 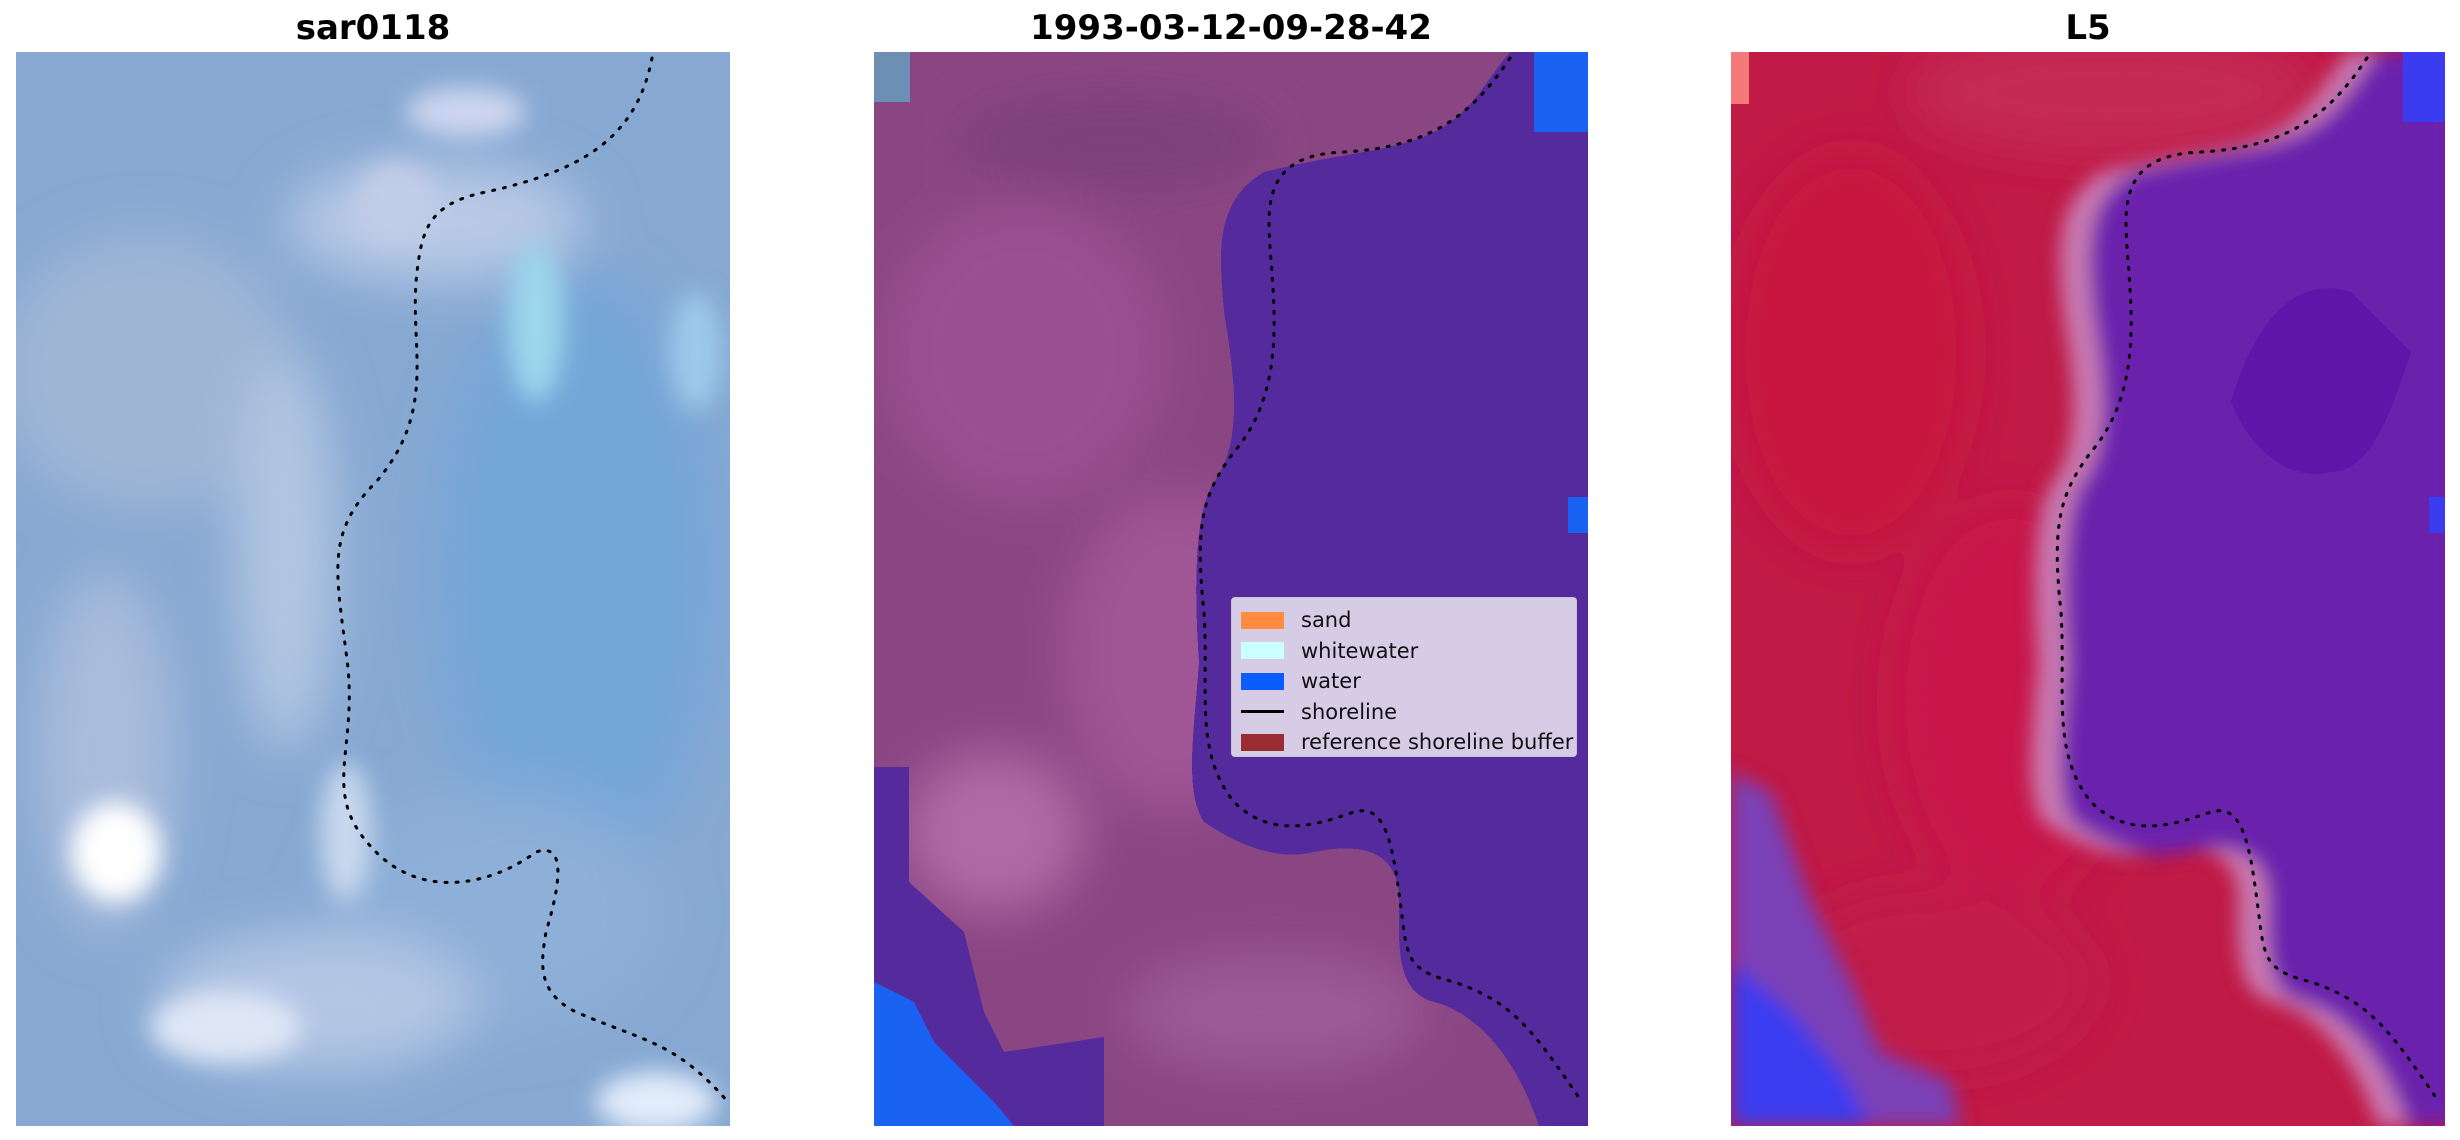 I want to click on water-swatch, so click(x=1262, y=681).